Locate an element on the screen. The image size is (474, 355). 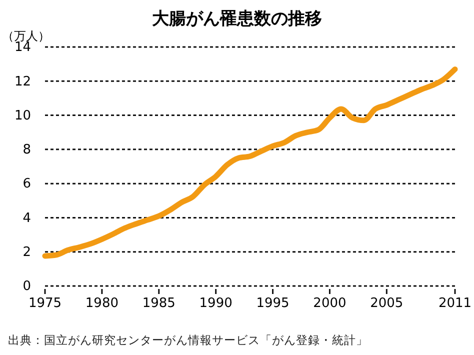
x-tick-label: 2000 is located at coordinates (329, 304).